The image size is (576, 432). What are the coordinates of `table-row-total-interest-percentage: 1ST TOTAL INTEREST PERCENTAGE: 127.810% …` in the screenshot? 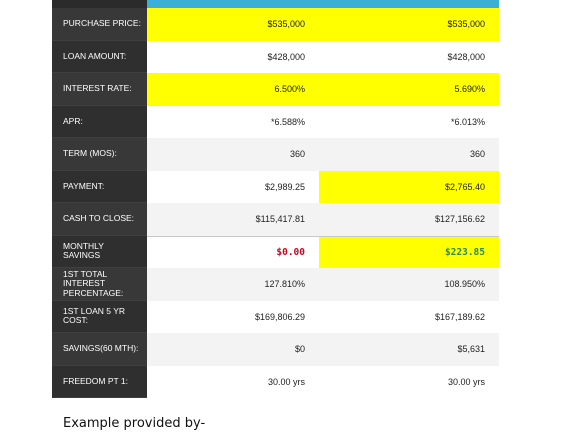 It's located at (275, 284).